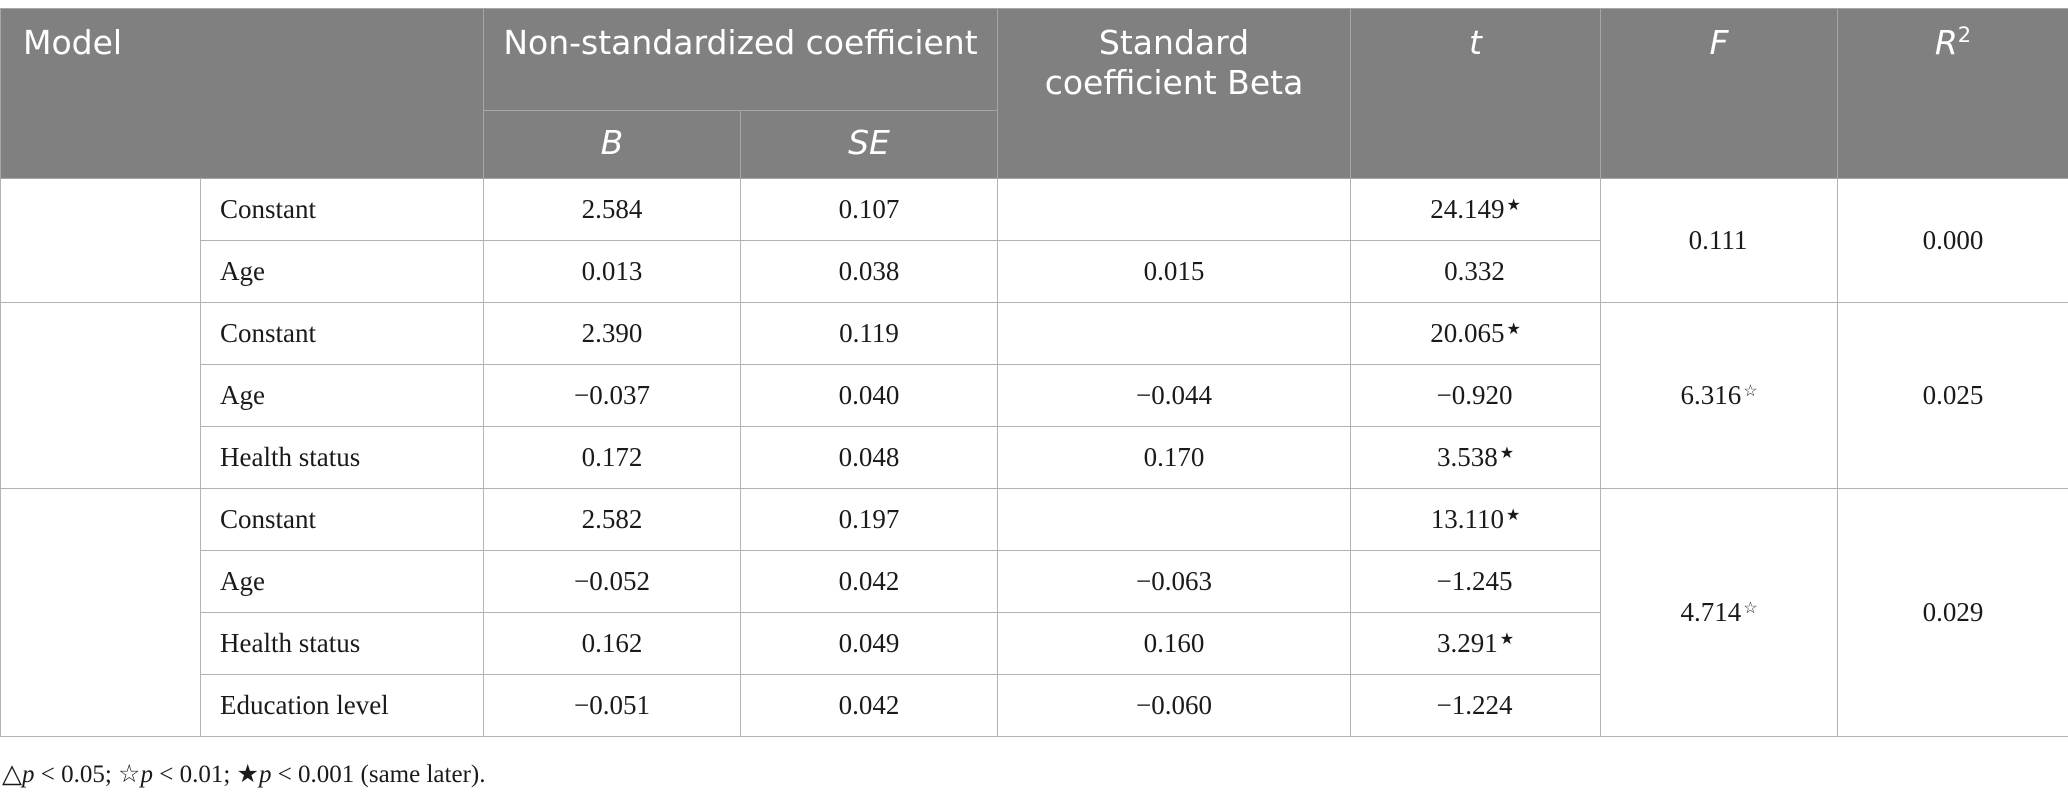 Image resolution: width=2068 pixels, height=803 pixels. What do you see at coordinates (1174, 705) in the screenshot?
I see `beta-cell: −0.060` at bounding box center [1174, 705].